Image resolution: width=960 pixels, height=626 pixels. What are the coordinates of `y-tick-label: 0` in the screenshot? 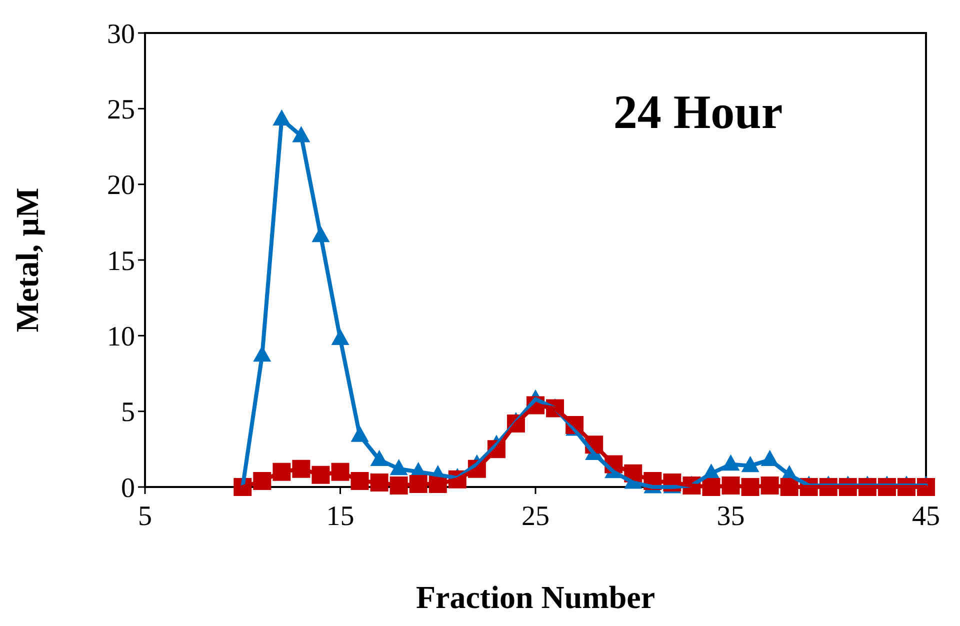 It's located at (128, 488).